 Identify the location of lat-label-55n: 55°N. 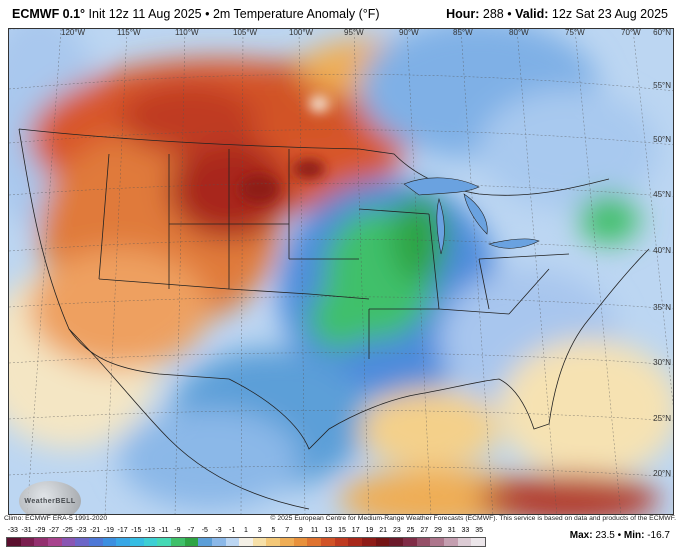
(662, 85).